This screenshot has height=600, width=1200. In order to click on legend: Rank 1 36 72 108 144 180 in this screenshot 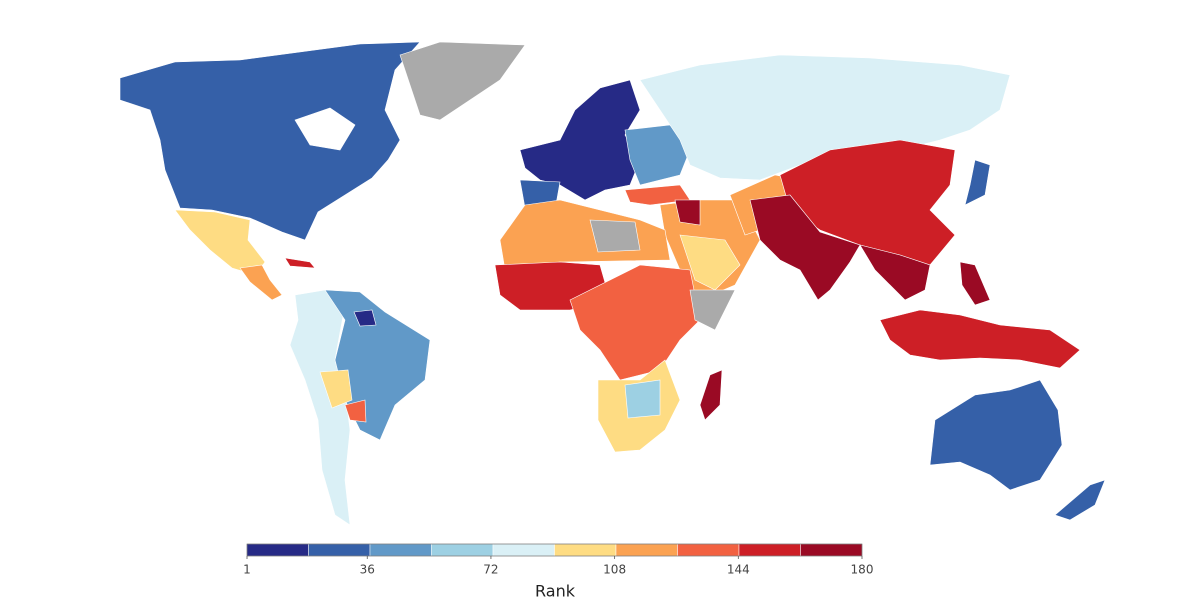, I will do `click(558, 571)`.